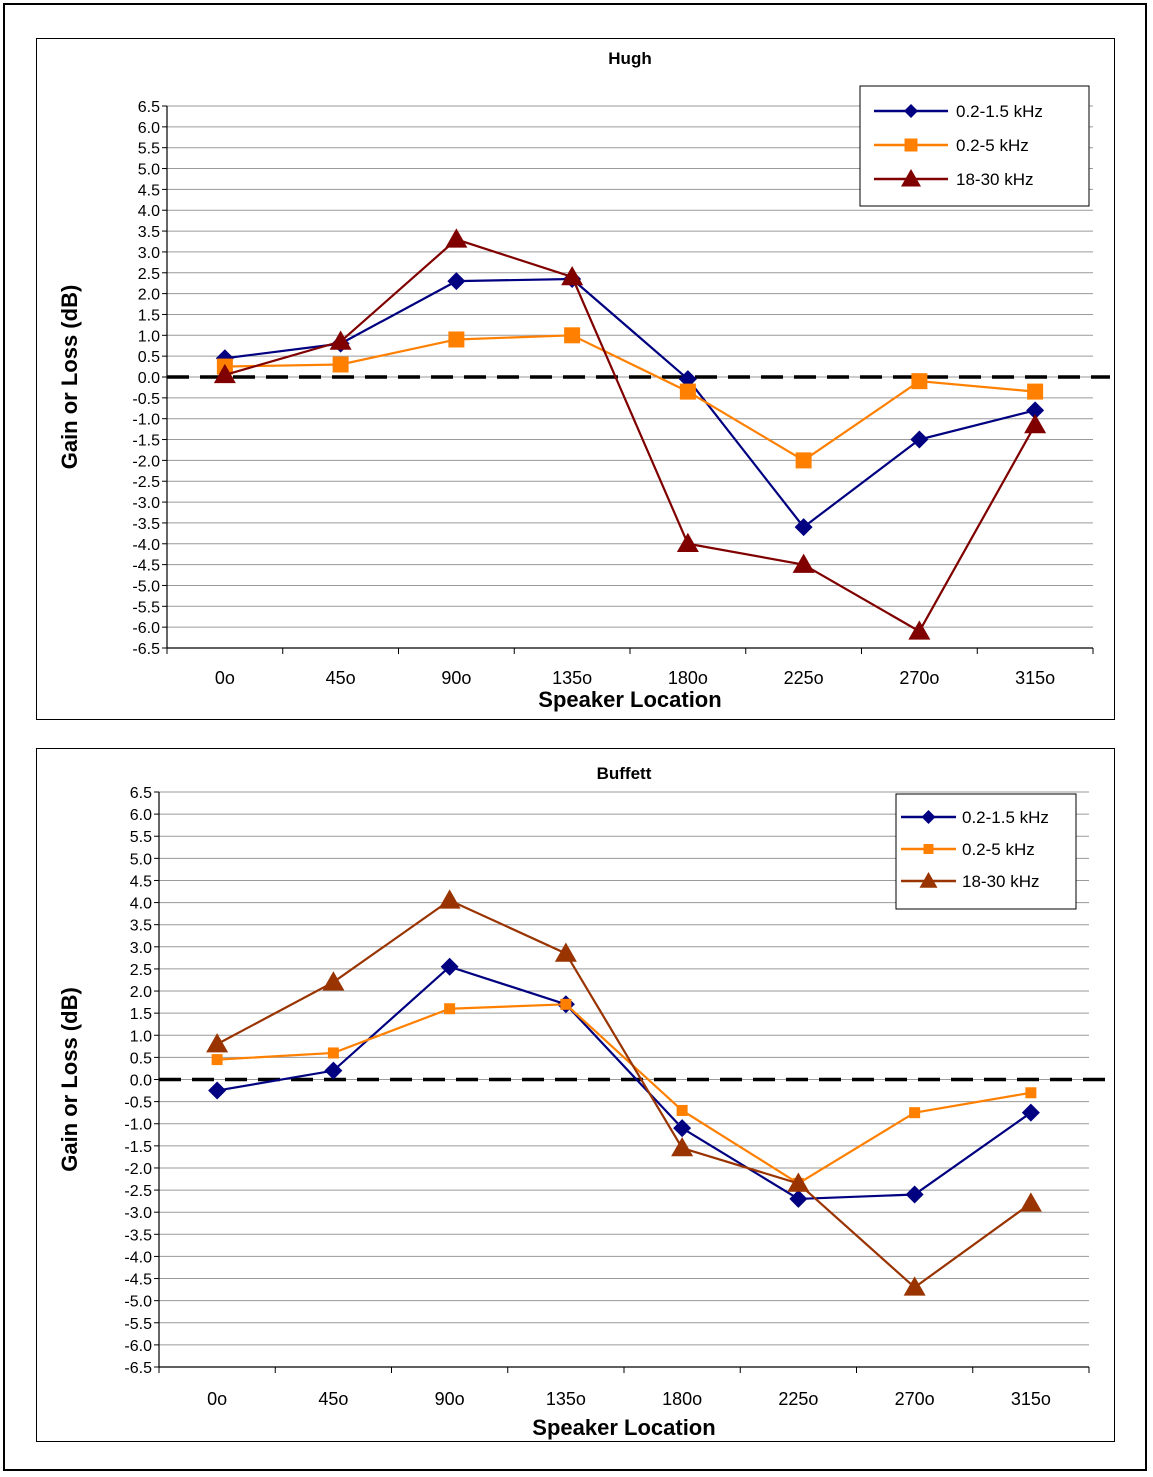  Describe the element at coordinates (149, 378) in the screenshot. I see `y-tick-label: 0.0` at that location.